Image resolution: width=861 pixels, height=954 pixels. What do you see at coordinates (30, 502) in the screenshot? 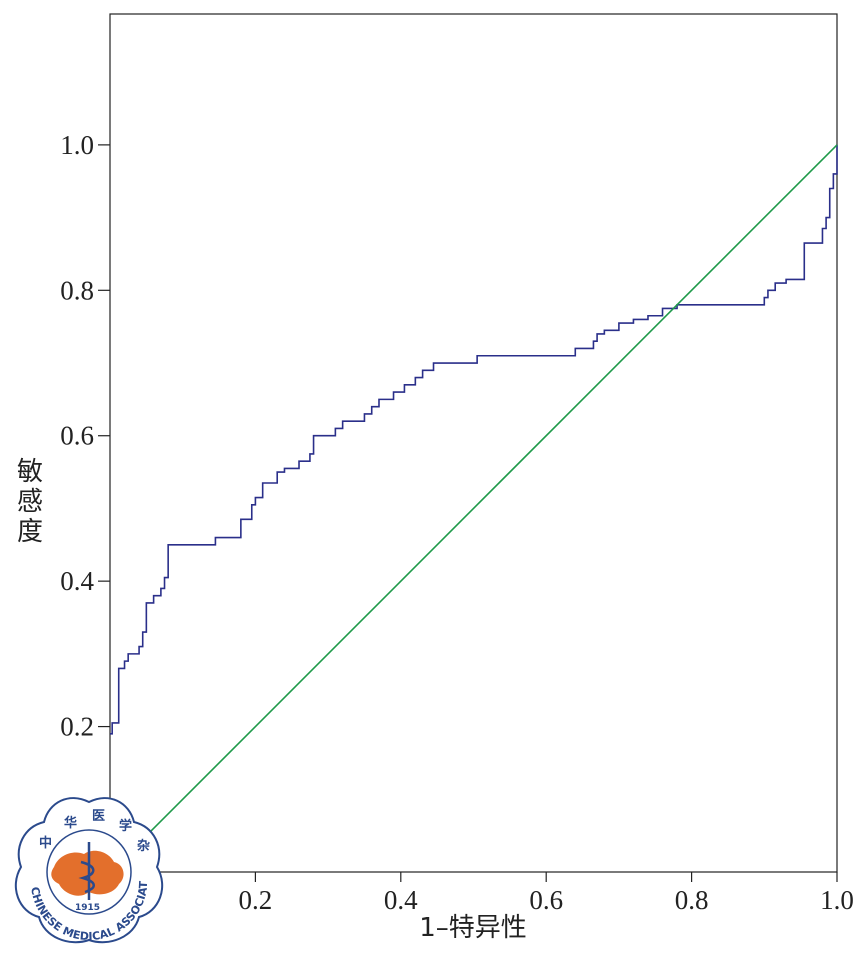
I see `y-axis-title: 敏感度` at bounding box center [30, 502].